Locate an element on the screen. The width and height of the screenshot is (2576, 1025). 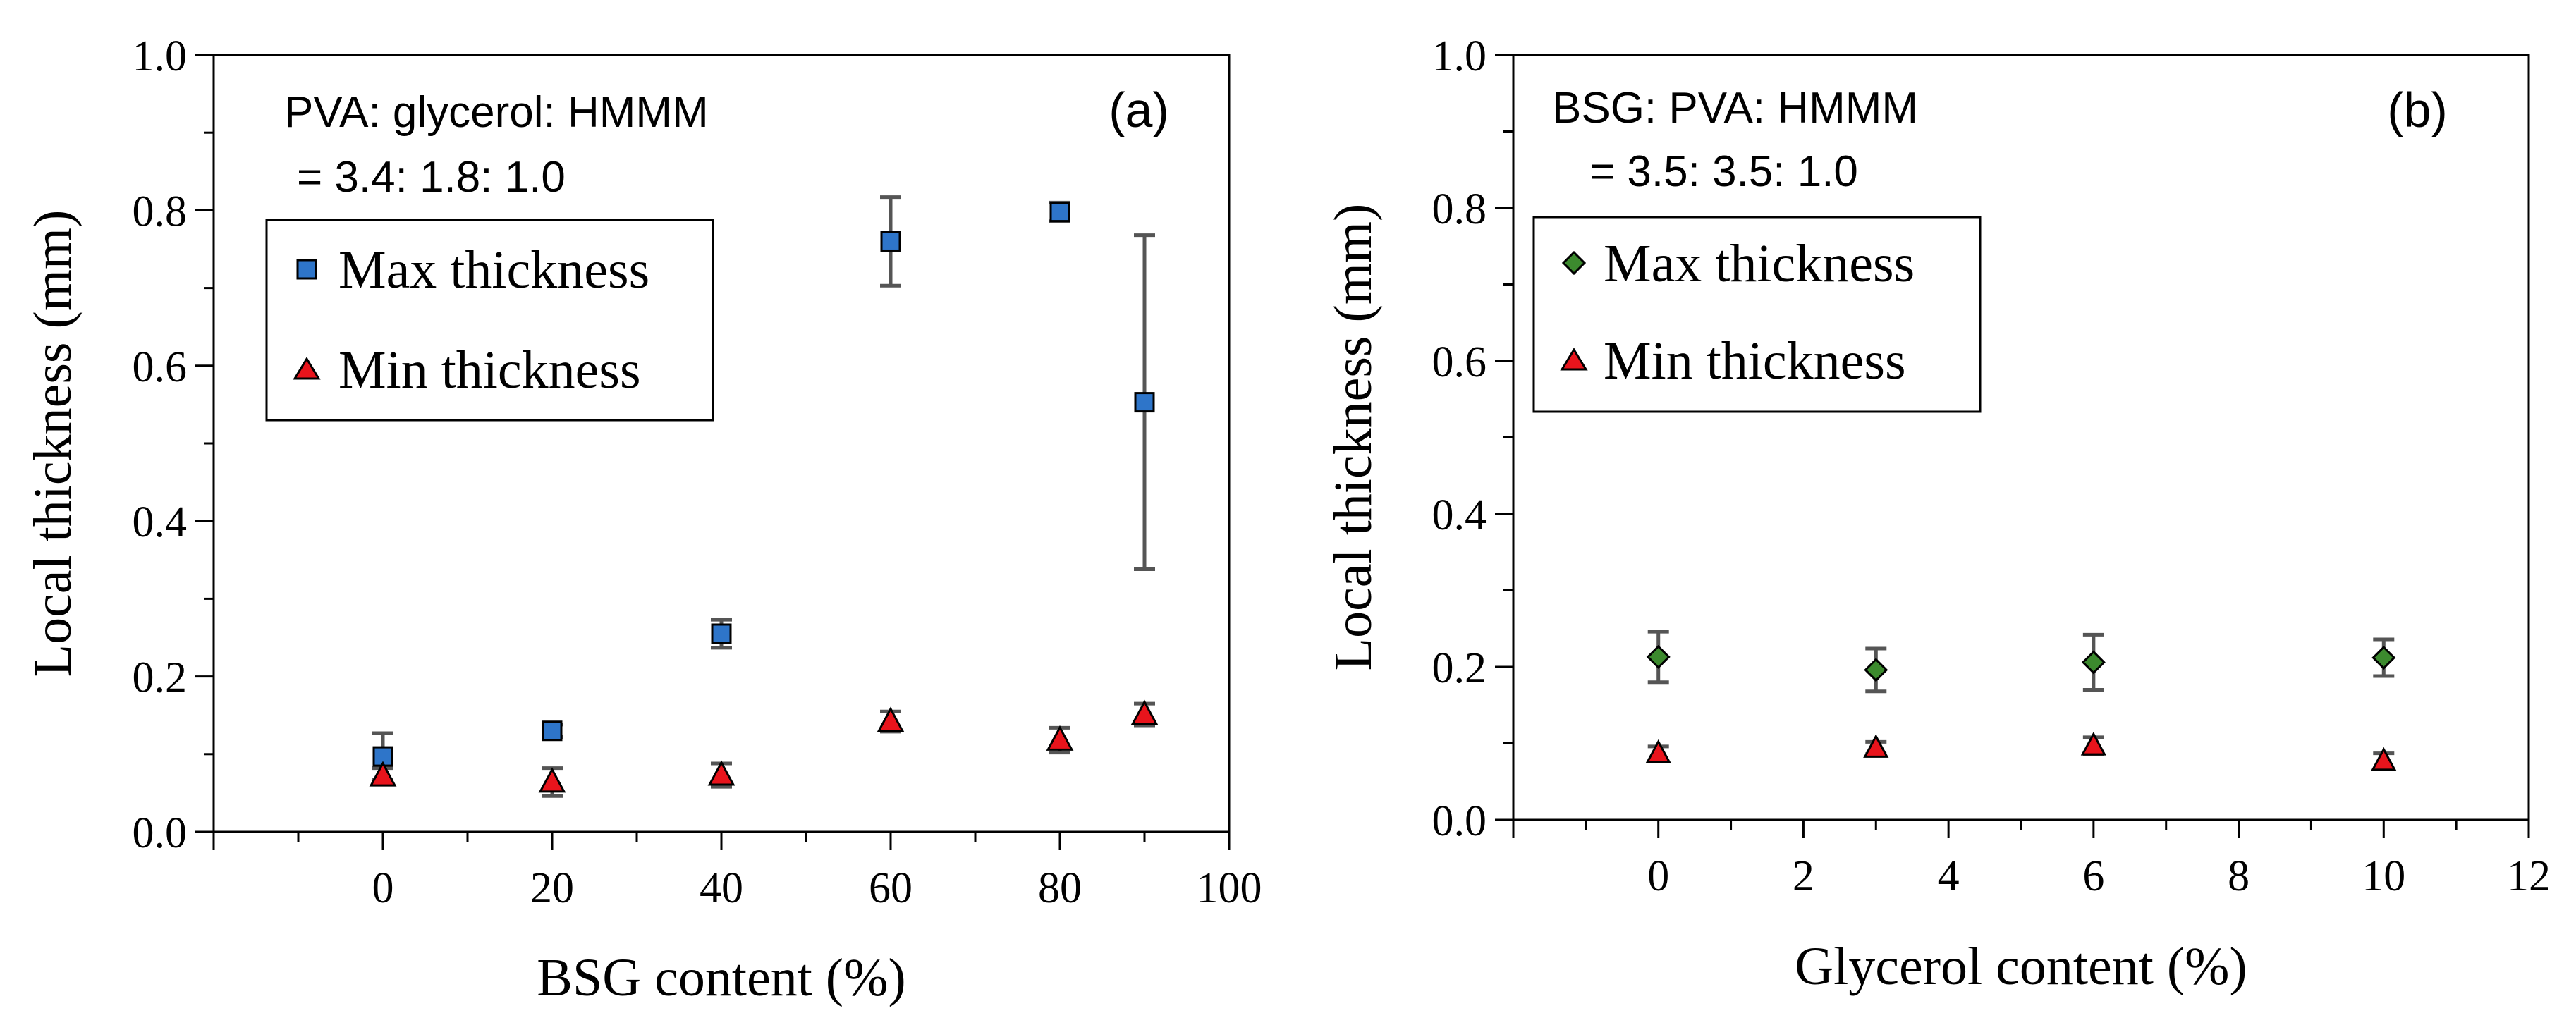
panel-b-x-tick-label: 2 is located at coordinates (1804, 876).